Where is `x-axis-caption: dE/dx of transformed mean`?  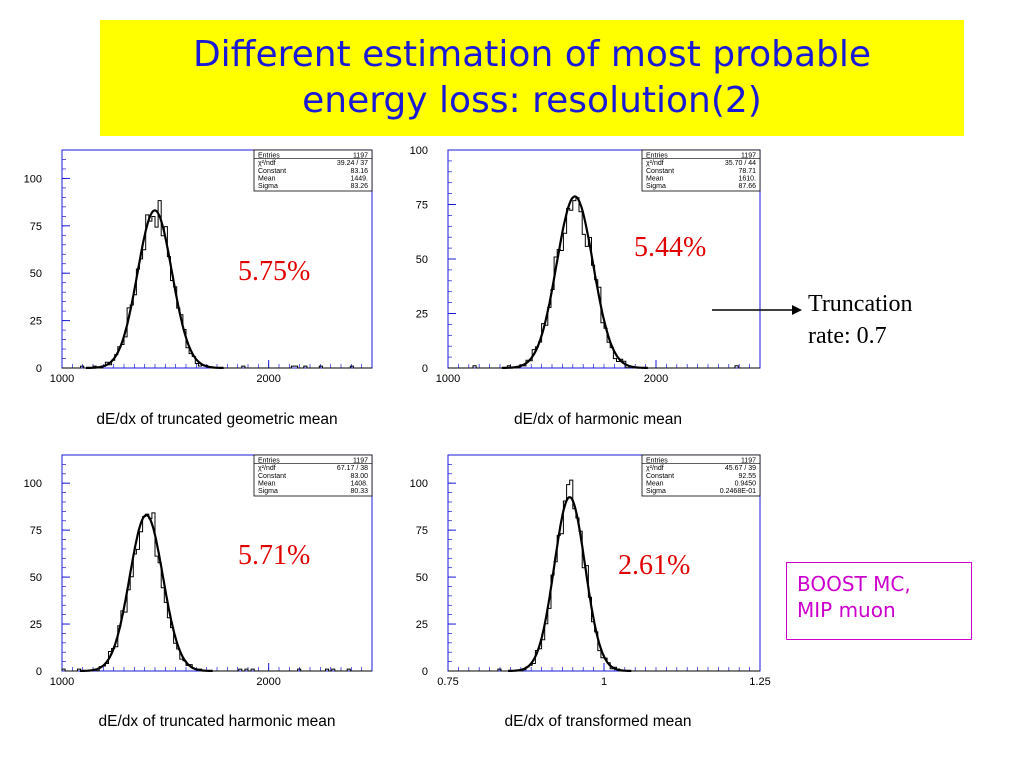
x-axis-caption: dE/dx of transformed mean is located at coordinates (598, 721).